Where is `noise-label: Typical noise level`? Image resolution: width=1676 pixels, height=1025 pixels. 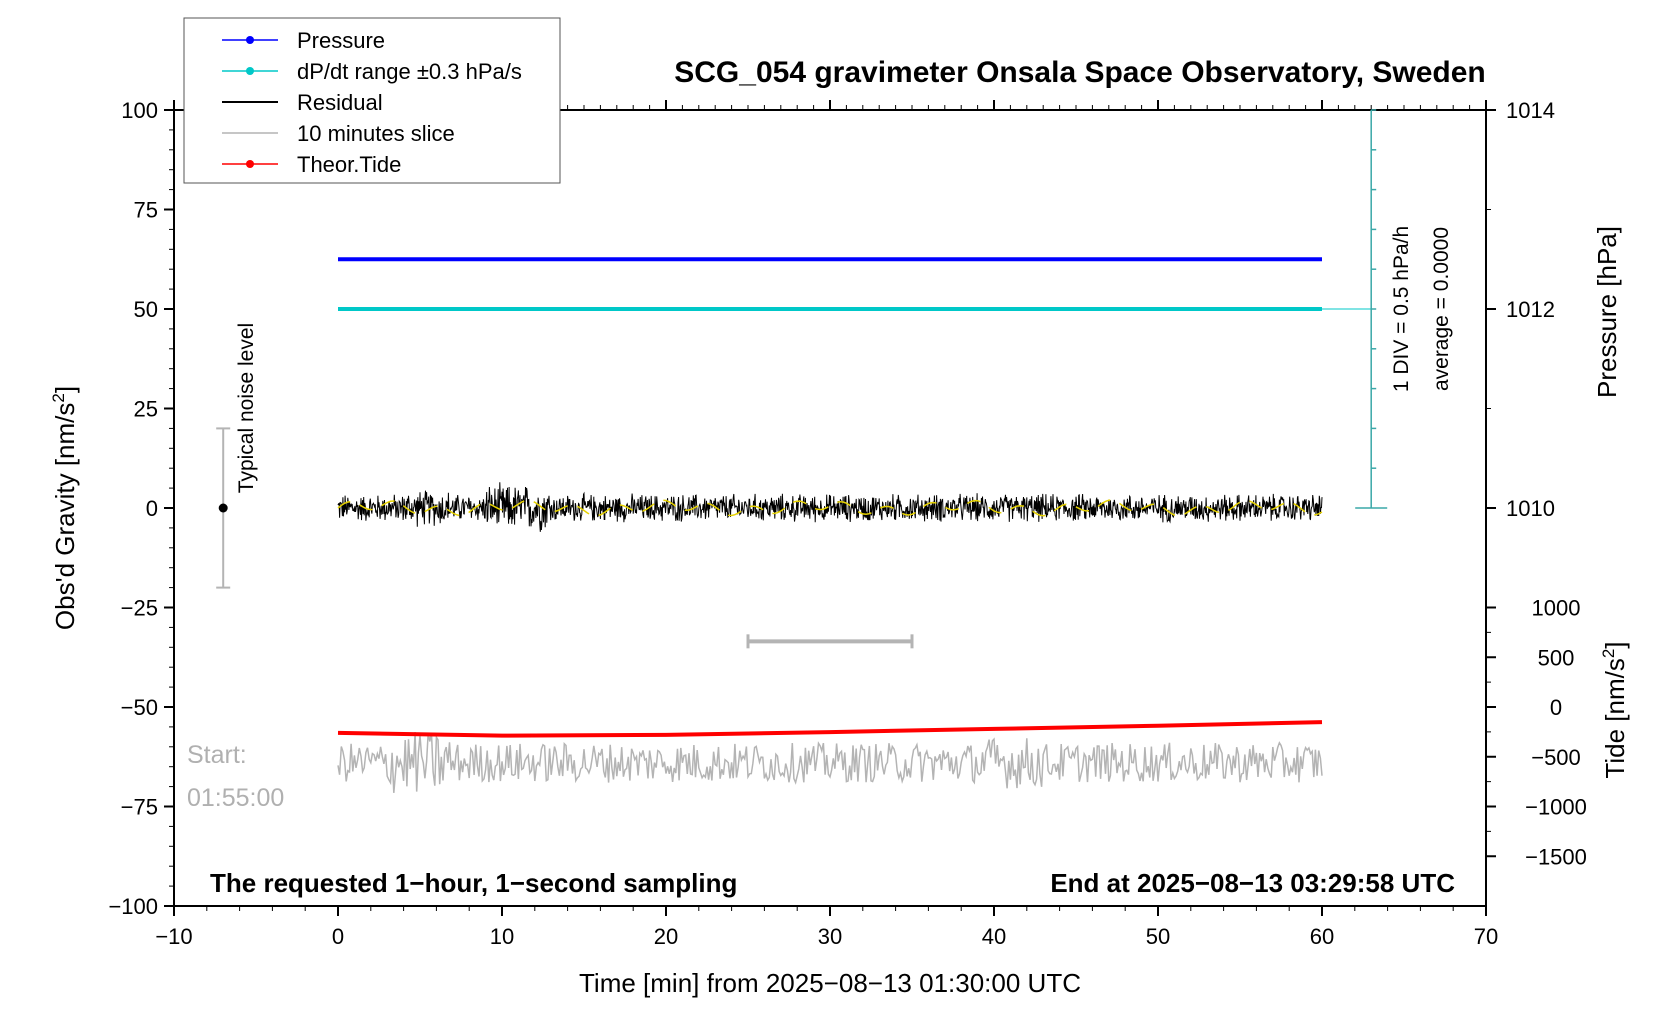
noise-label: Typical noise level is located at coordinates (246, 408).